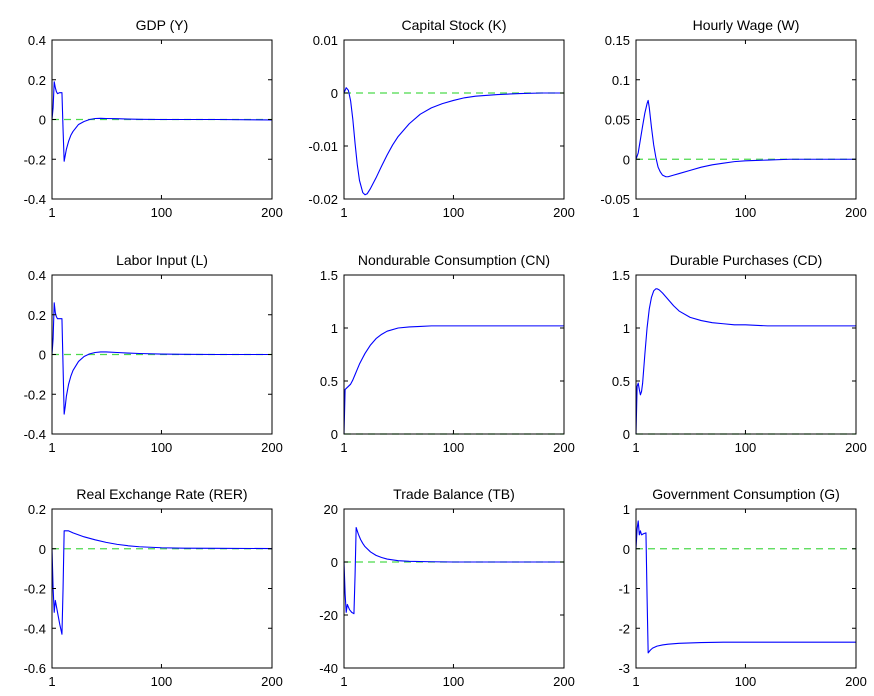  I want to click on y-tick-label: -0.05, so click(615, 199).